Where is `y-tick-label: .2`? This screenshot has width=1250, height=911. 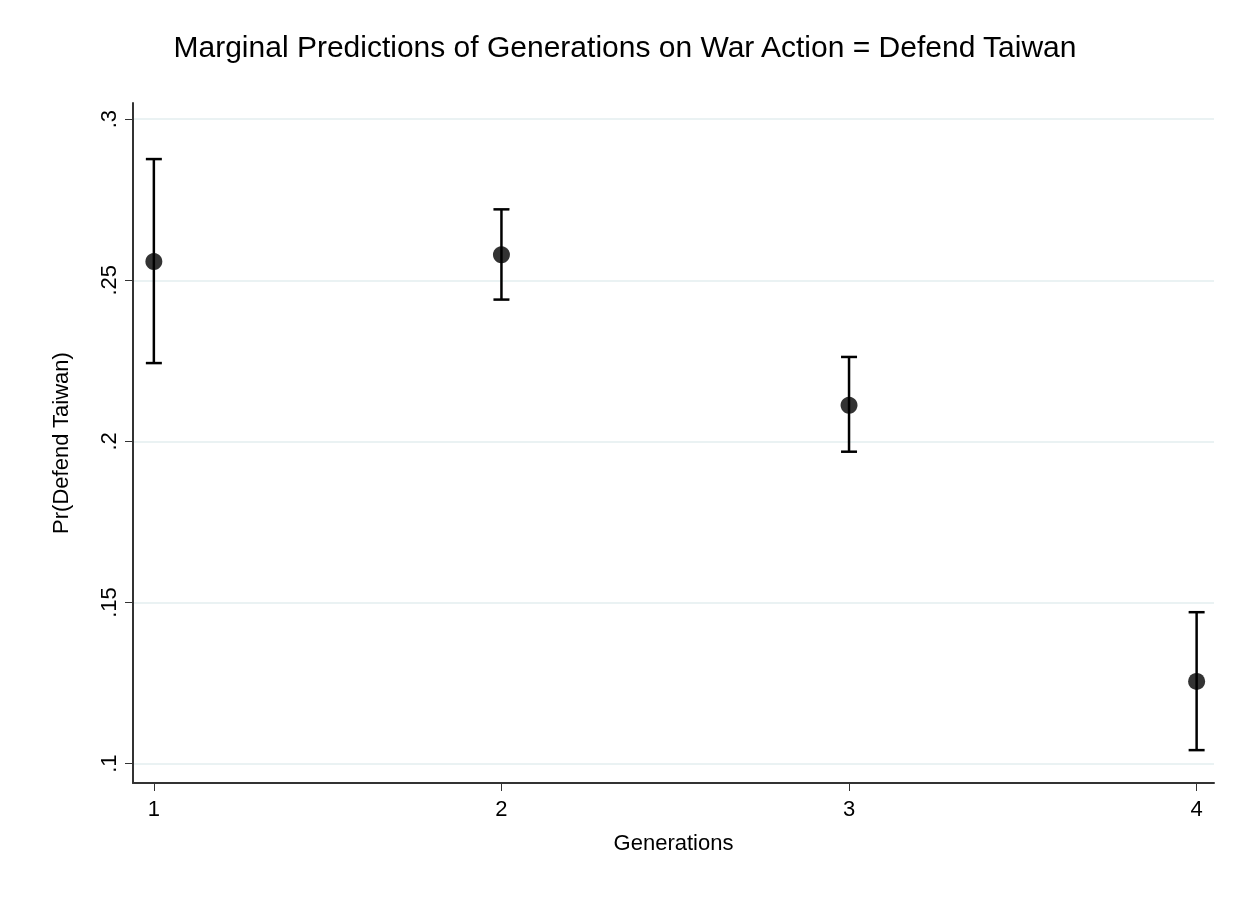 y-tick-label: .2 is located at coordinates (108, 441).